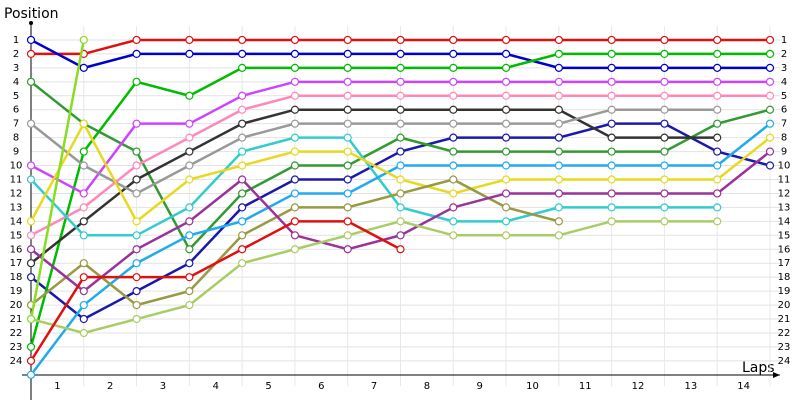  Describe the element at coordinates (163, 386) in the screenshot. I see `x-tick-label: 3` at that location.